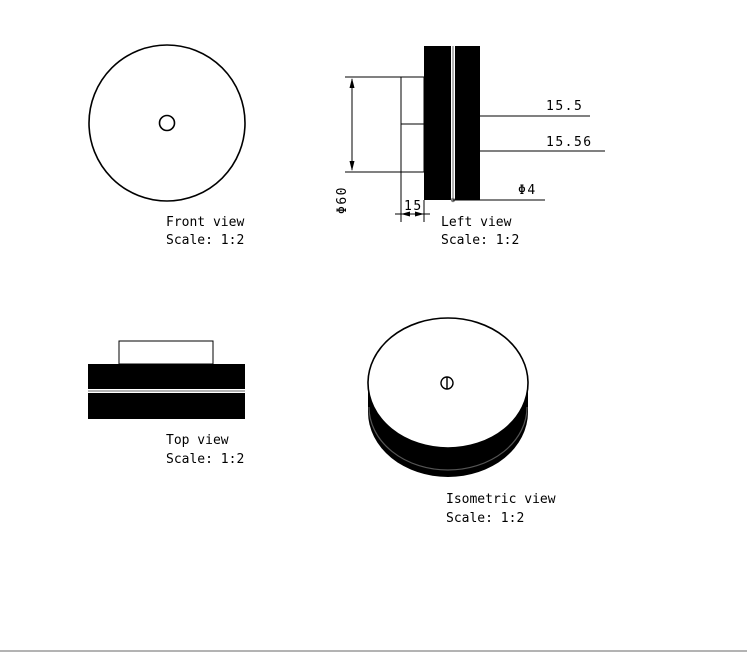  Describe the element at coordinates (205, 459) in the screenshot. I see `top-view-scale: Scale: 1:2` at that location.